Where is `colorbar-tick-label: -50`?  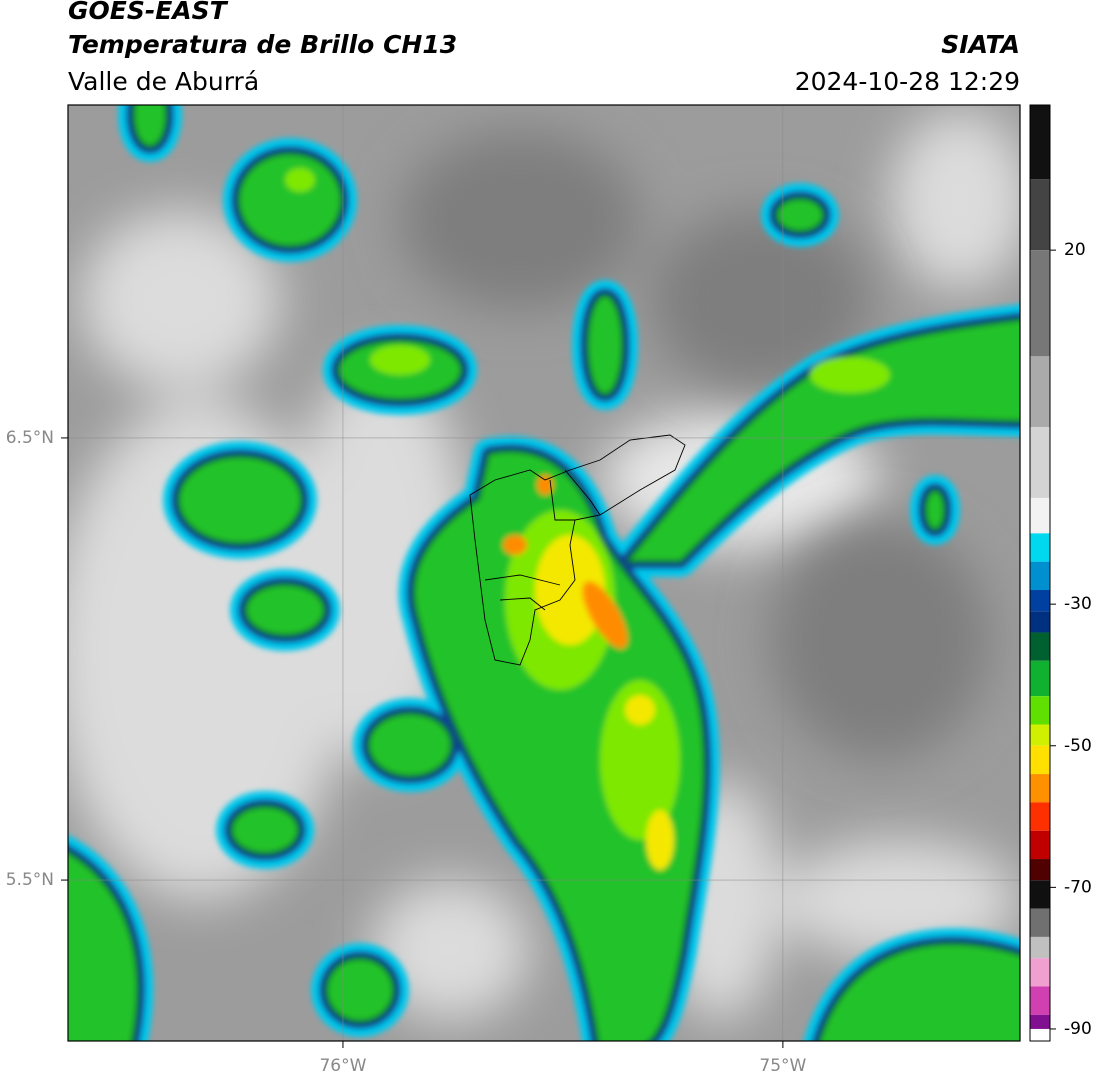 colorbar-tick-label: -50 is located at coordinates (1078, 746).